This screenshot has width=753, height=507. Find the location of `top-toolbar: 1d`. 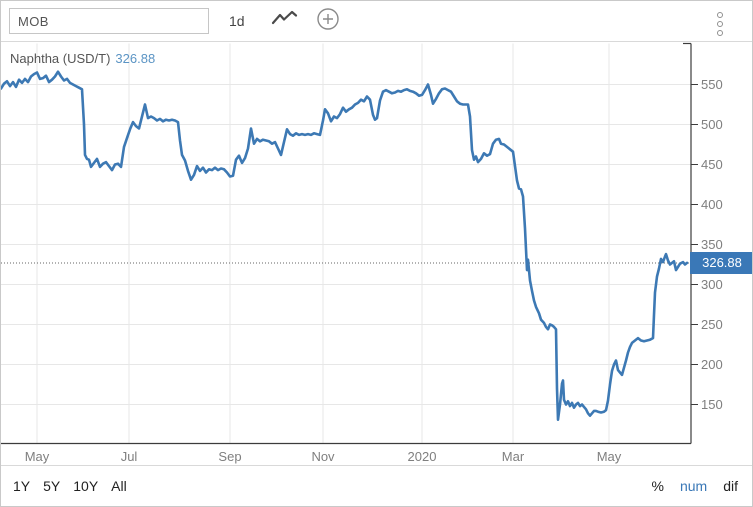

top-toolbar: 1d is located at coordinates (376, 21).